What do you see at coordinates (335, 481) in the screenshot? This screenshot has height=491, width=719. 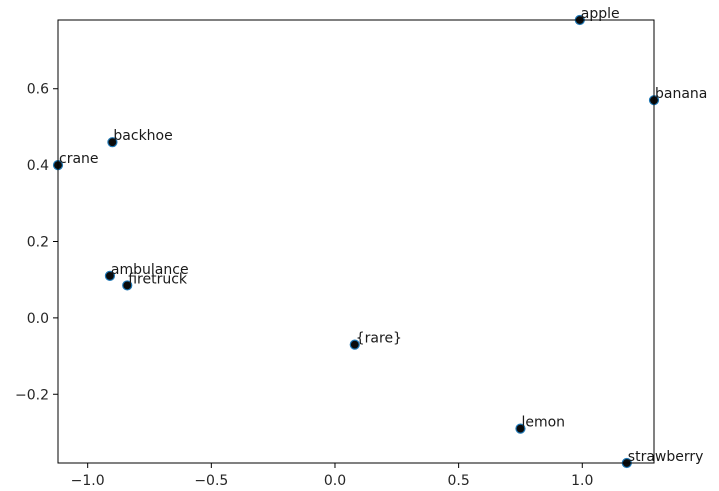 I see `x-tick-label: 0.0` at bounding box center [335, 481].